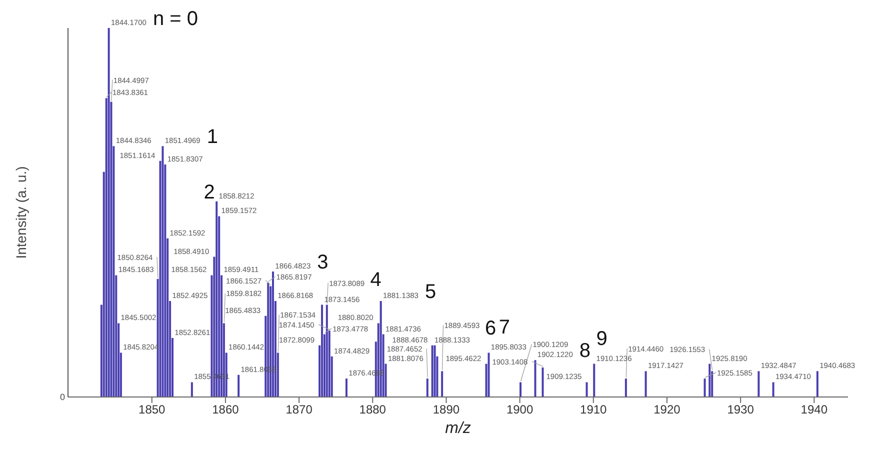  What do you see at coordinates (520, 409) in the screenshot?
I see `x-tick-label: 1900` at bounding box center [520, 409].